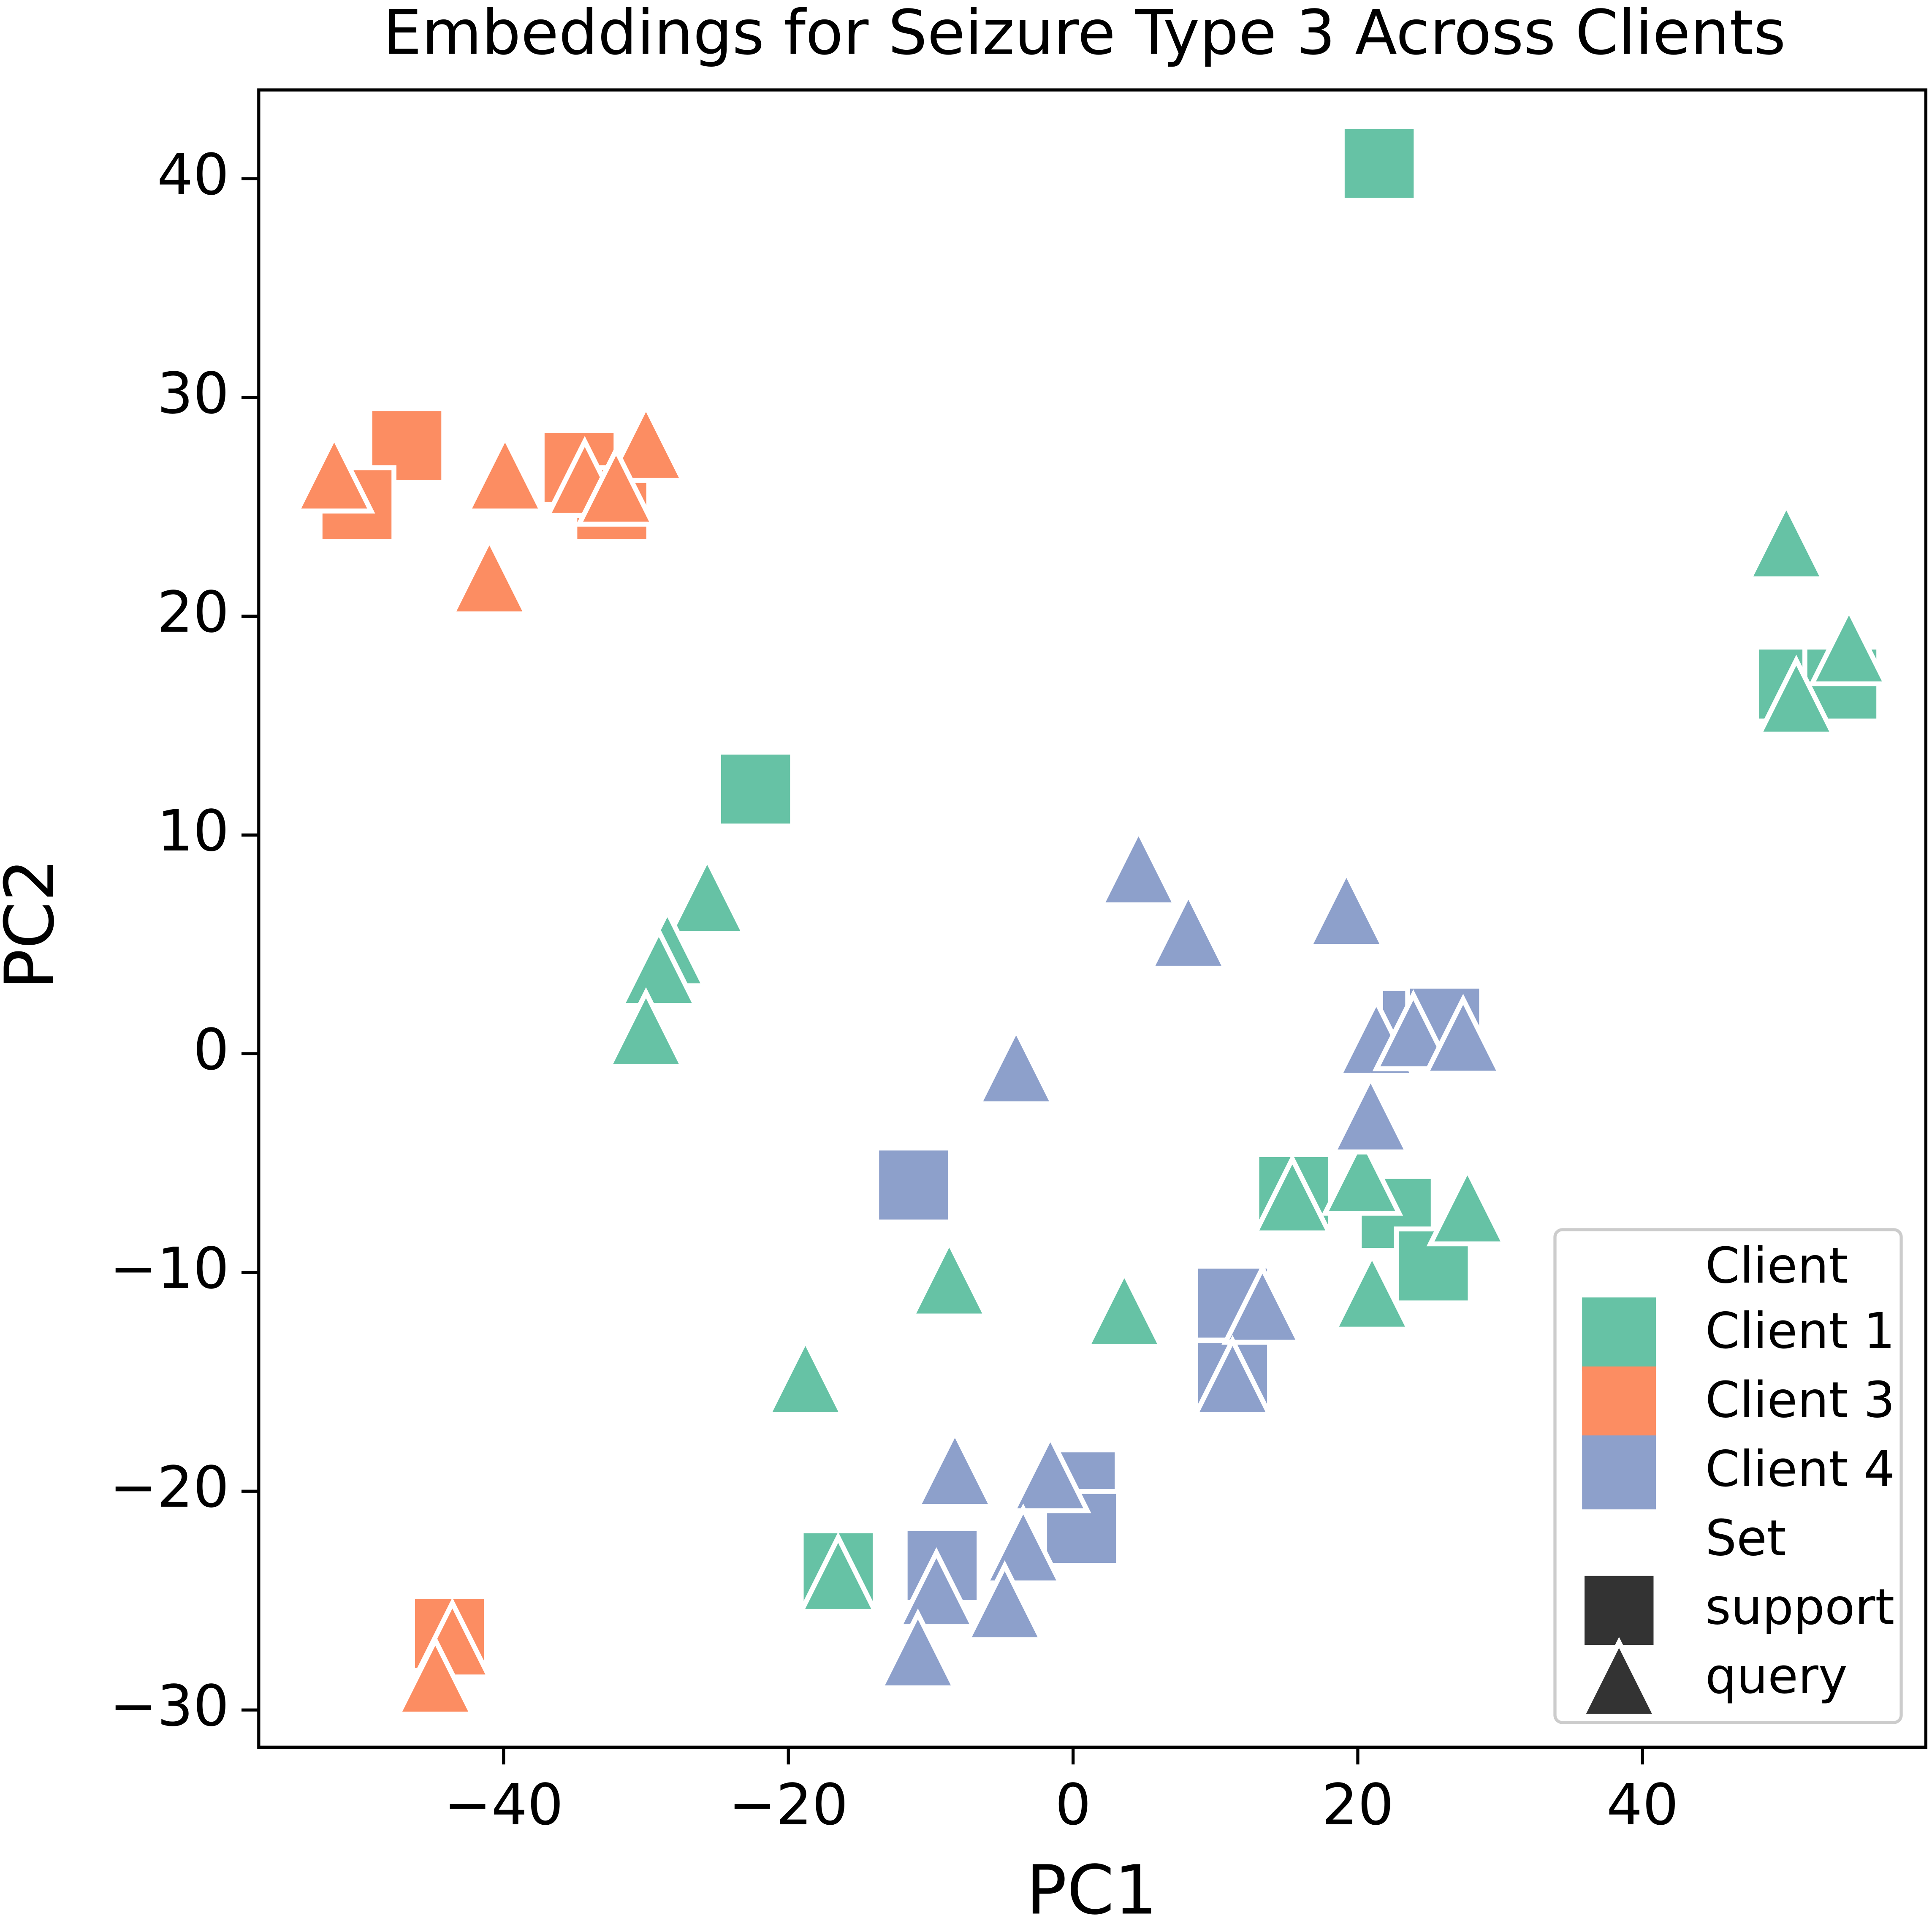 This screenshot has width=1932, height=1932. What do you see at coordinates (1799, 1607) in the screenshot?
I see `legend-label: support` at bounding box center [1799, 1607].